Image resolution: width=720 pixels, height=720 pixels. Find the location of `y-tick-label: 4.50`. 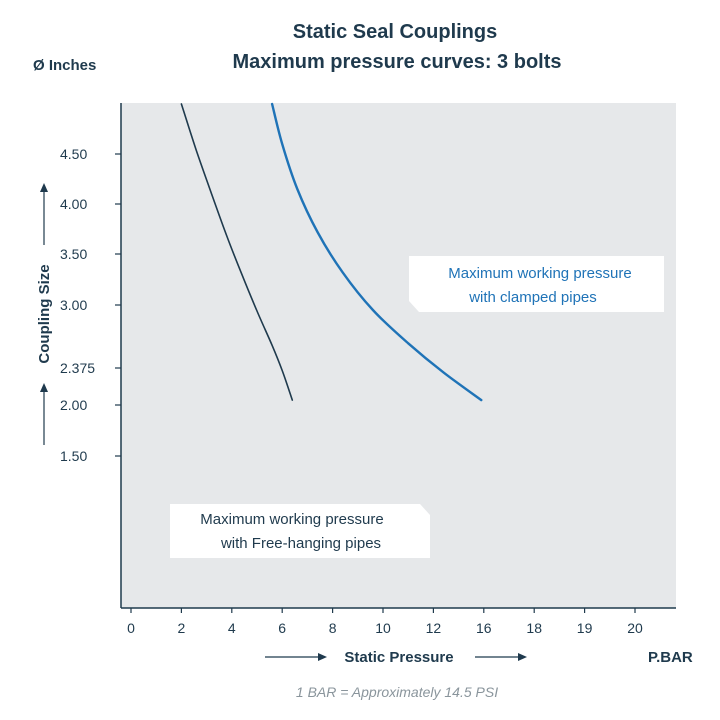

y-tick-label: 4.50 is located at coordinates (73, 154).